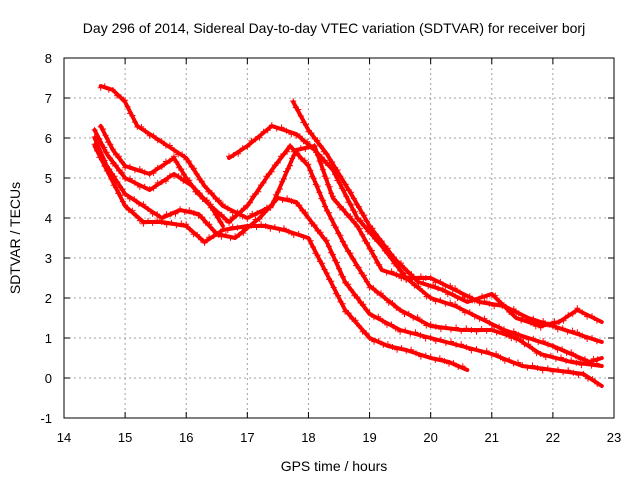 The image size is (640, 480). I want to click on x-tick-label: 17, so click(247, 437).